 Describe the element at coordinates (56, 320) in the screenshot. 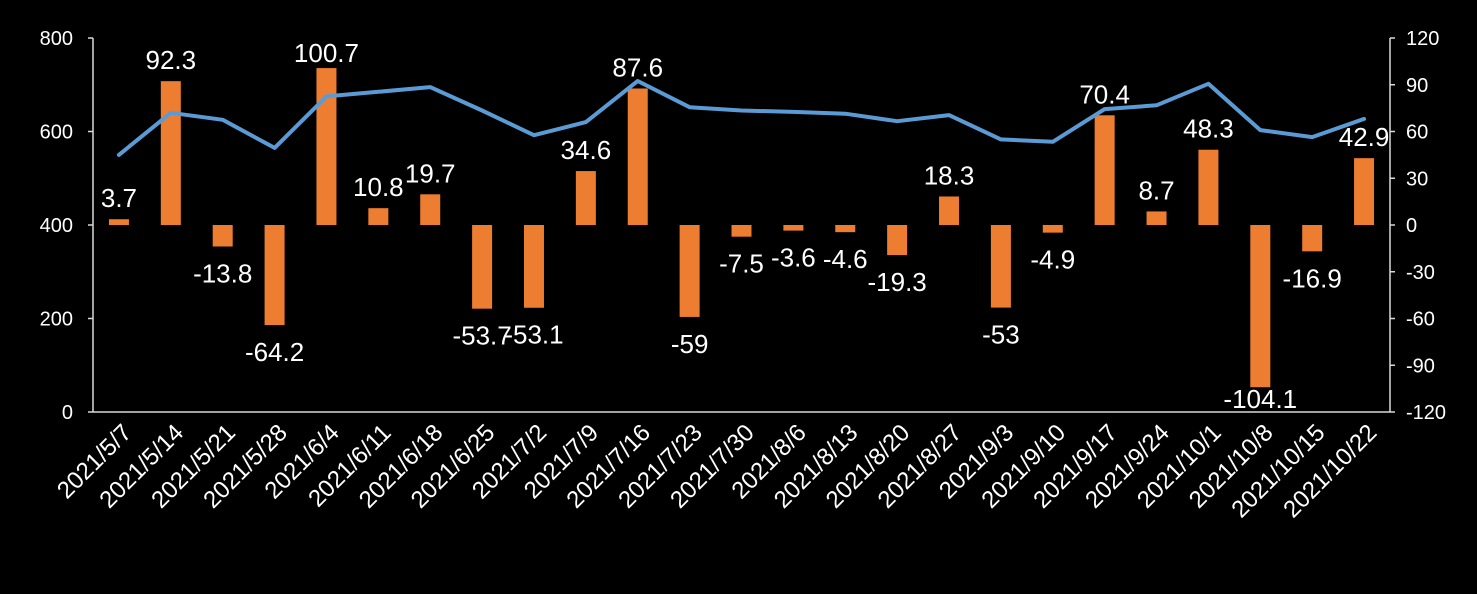

I see `left-tick-label: 200` at that location.